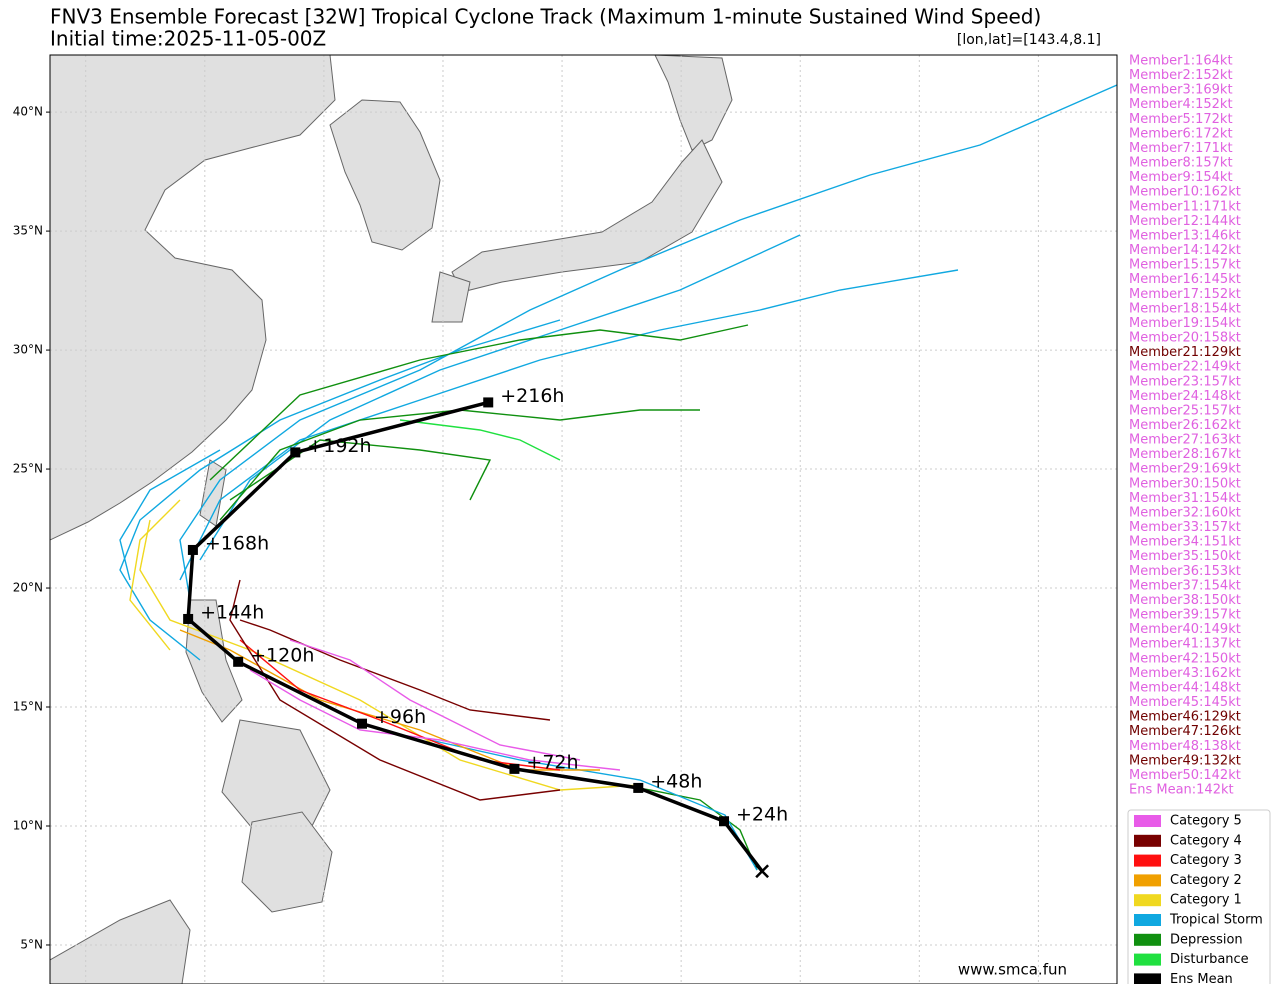  What do you see at coordinates (28, 707) in the screenshot?
I see `lat-tick-label: 15°N` at bounding box center [28, 707].